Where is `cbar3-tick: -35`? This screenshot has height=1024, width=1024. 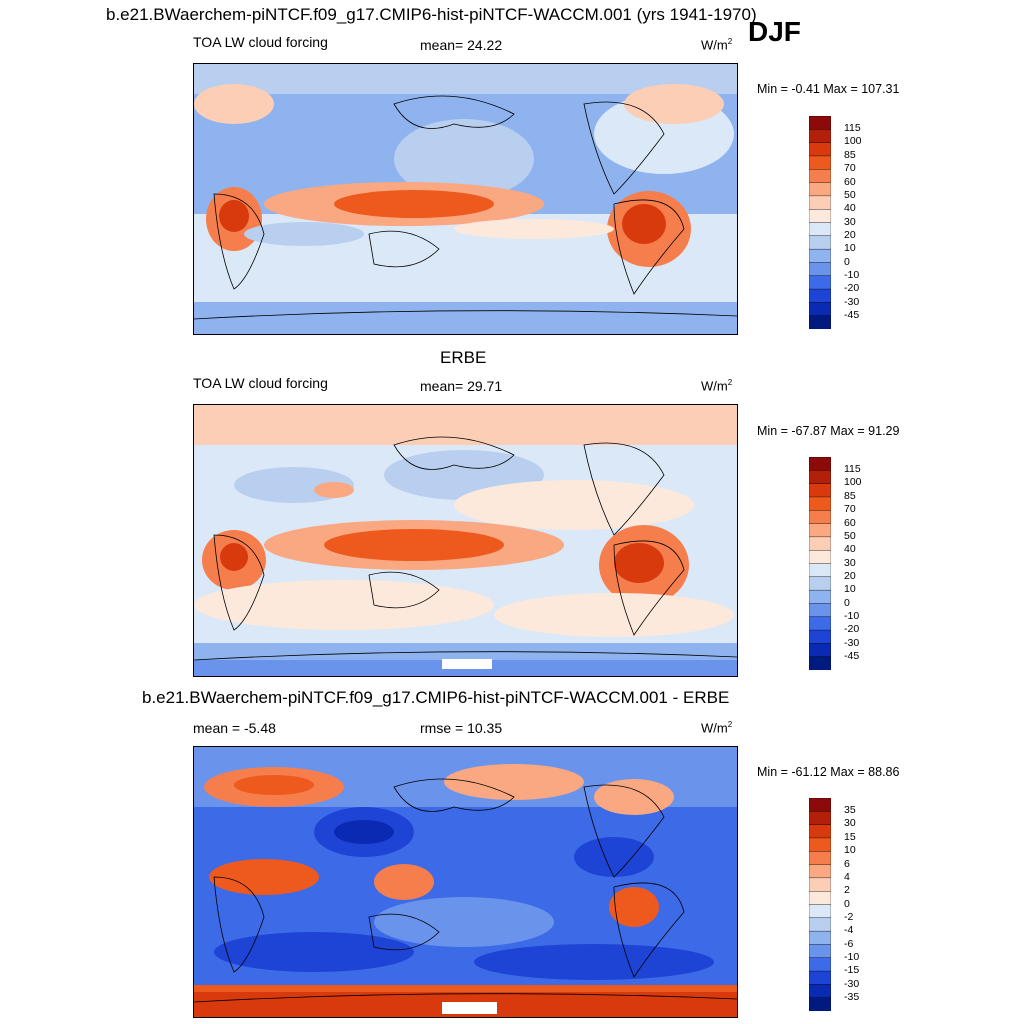 cbar3-tick: -35 is located at coordinates (852, 997).